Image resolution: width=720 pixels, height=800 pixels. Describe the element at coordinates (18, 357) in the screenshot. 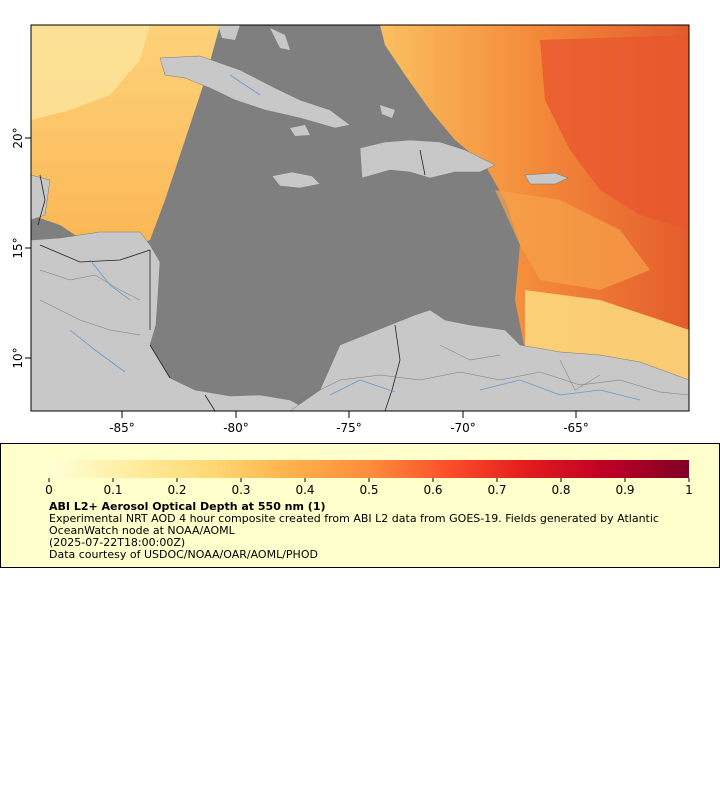

I see `y-tick-label-3: 10°` at that location.